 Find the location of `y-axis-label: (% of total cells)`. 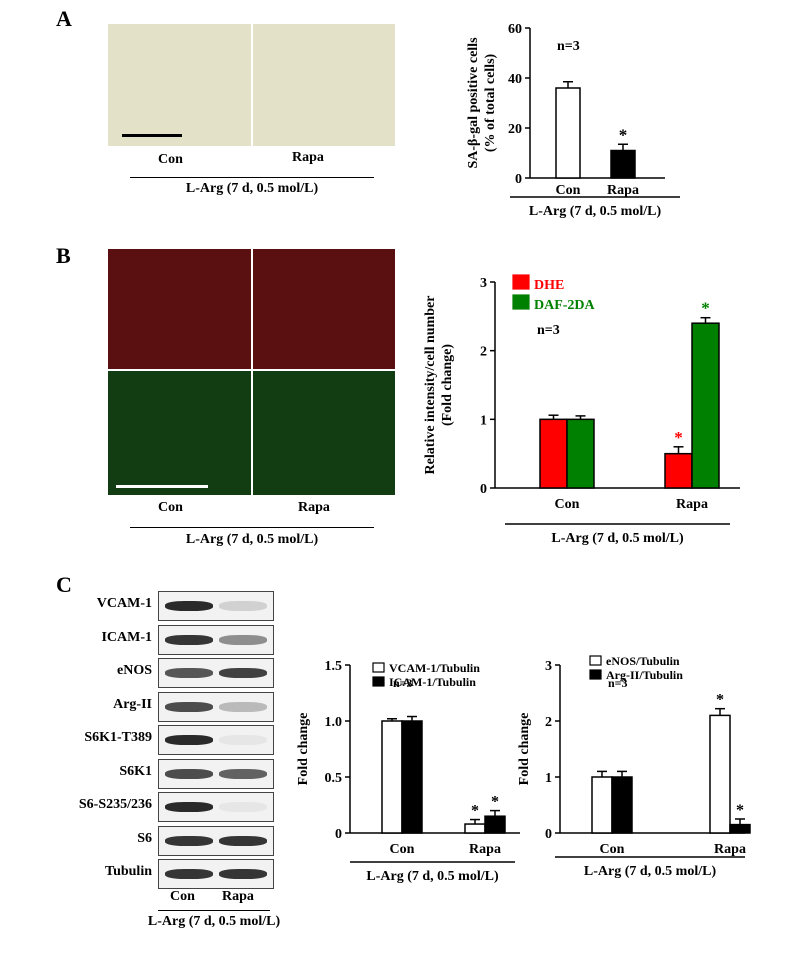

y-axis-label: (% of total cells) is located at coordinates (490, 102).